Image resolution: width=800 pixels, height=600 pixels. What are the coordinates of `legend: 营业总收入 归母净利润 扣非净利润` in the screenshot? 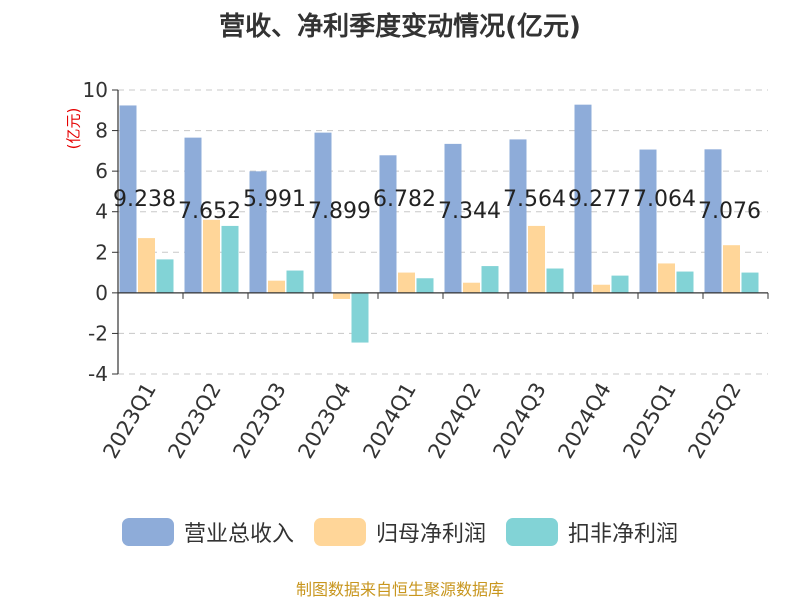 It's located at (400, 532).